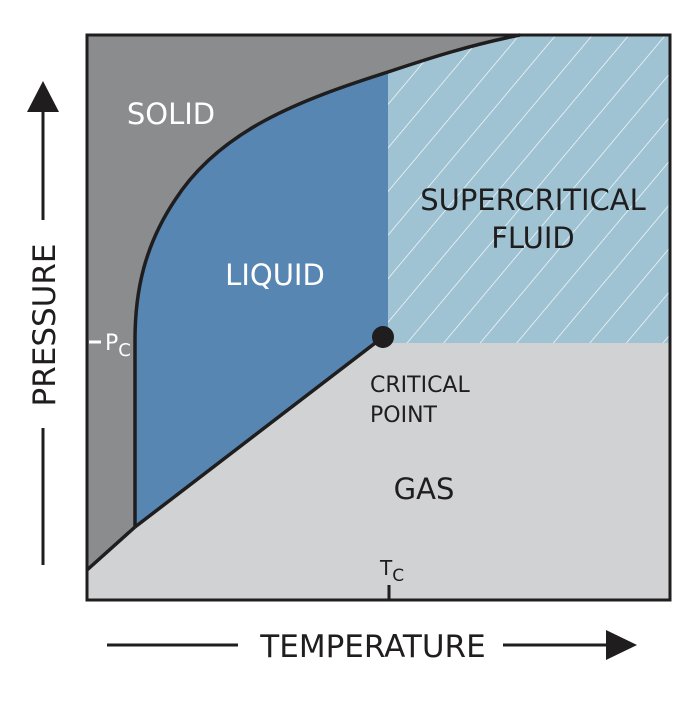  Describe the element at coordinates (275, 275) in the screenshot. I see `liquid-label: LIQUID` at that location.